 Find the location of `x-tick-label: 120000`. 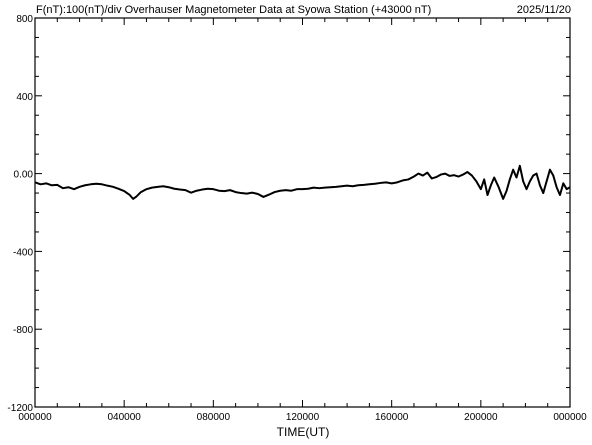

x-tick-label: 120000 is located at coordinates (303, 417).